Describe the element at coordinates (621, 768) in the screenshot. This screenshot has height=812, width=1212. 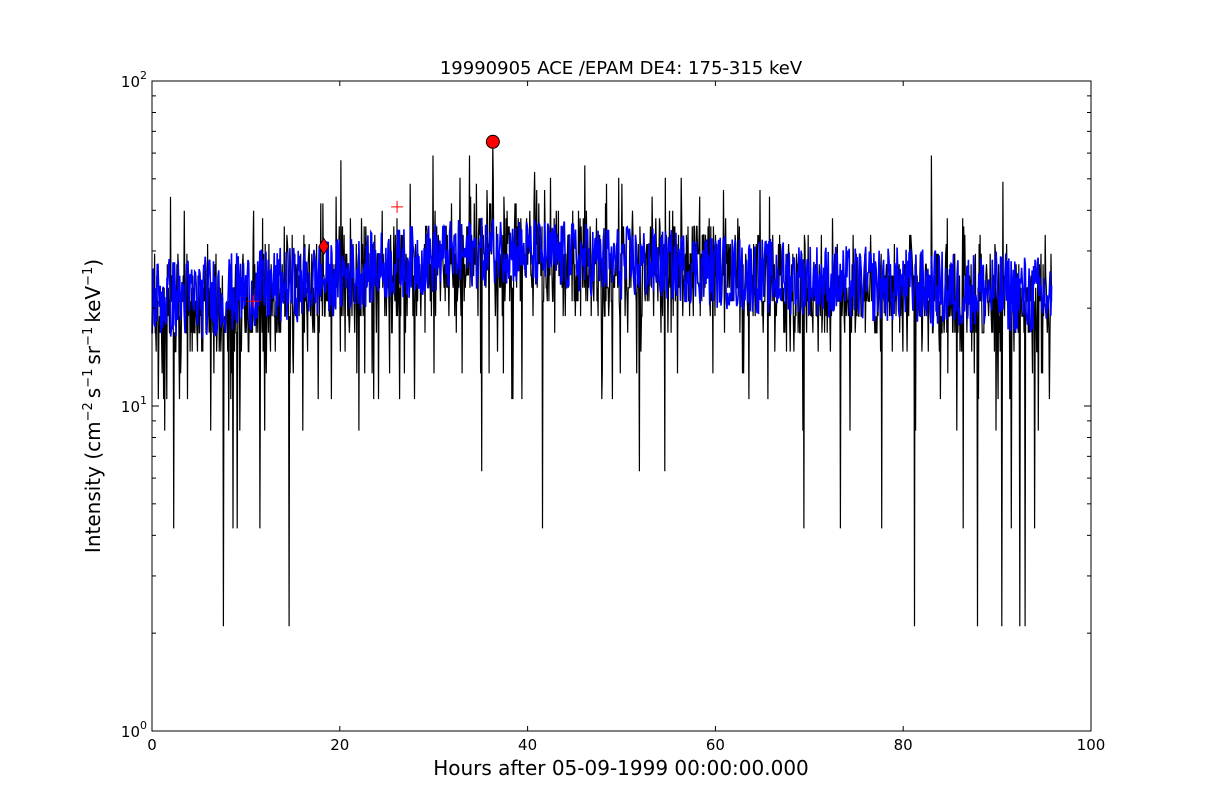
I see `x-axis-label: Hours after 05-09-1999 00:00:00.000` at that location.